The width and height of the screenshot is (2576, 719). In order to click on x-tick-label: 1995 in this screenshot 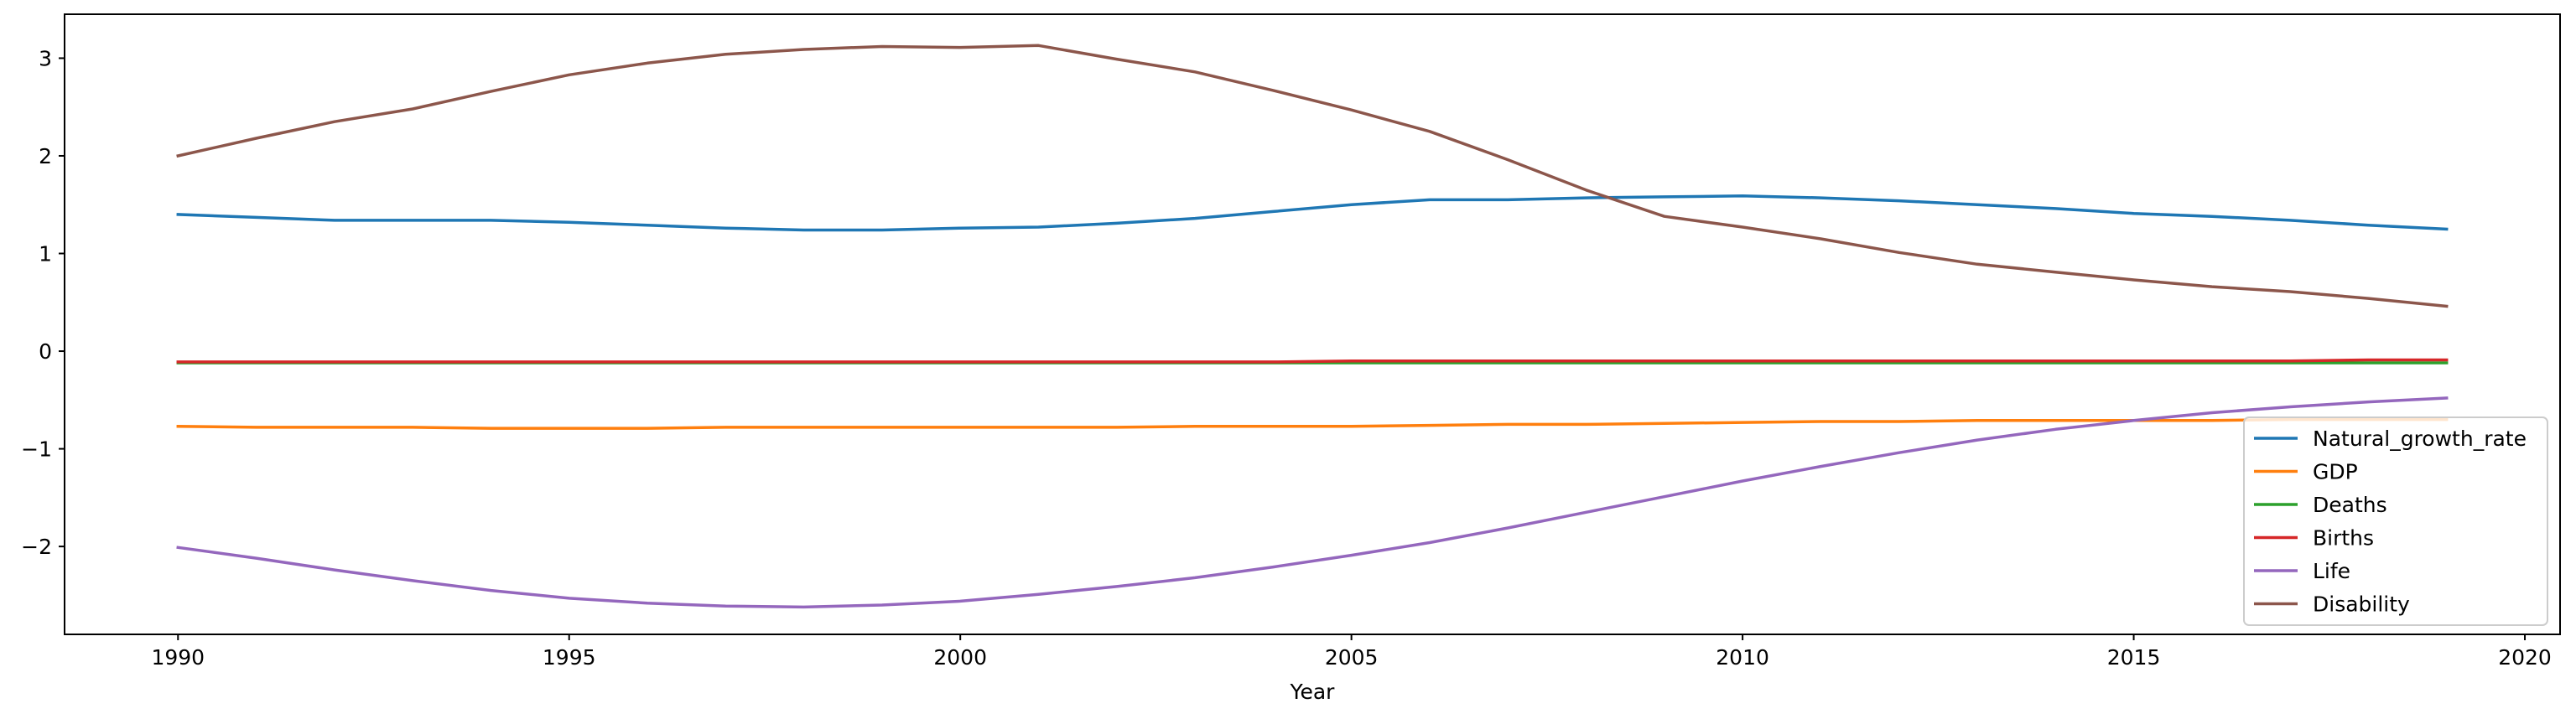, I will do `click(569, 657)`.